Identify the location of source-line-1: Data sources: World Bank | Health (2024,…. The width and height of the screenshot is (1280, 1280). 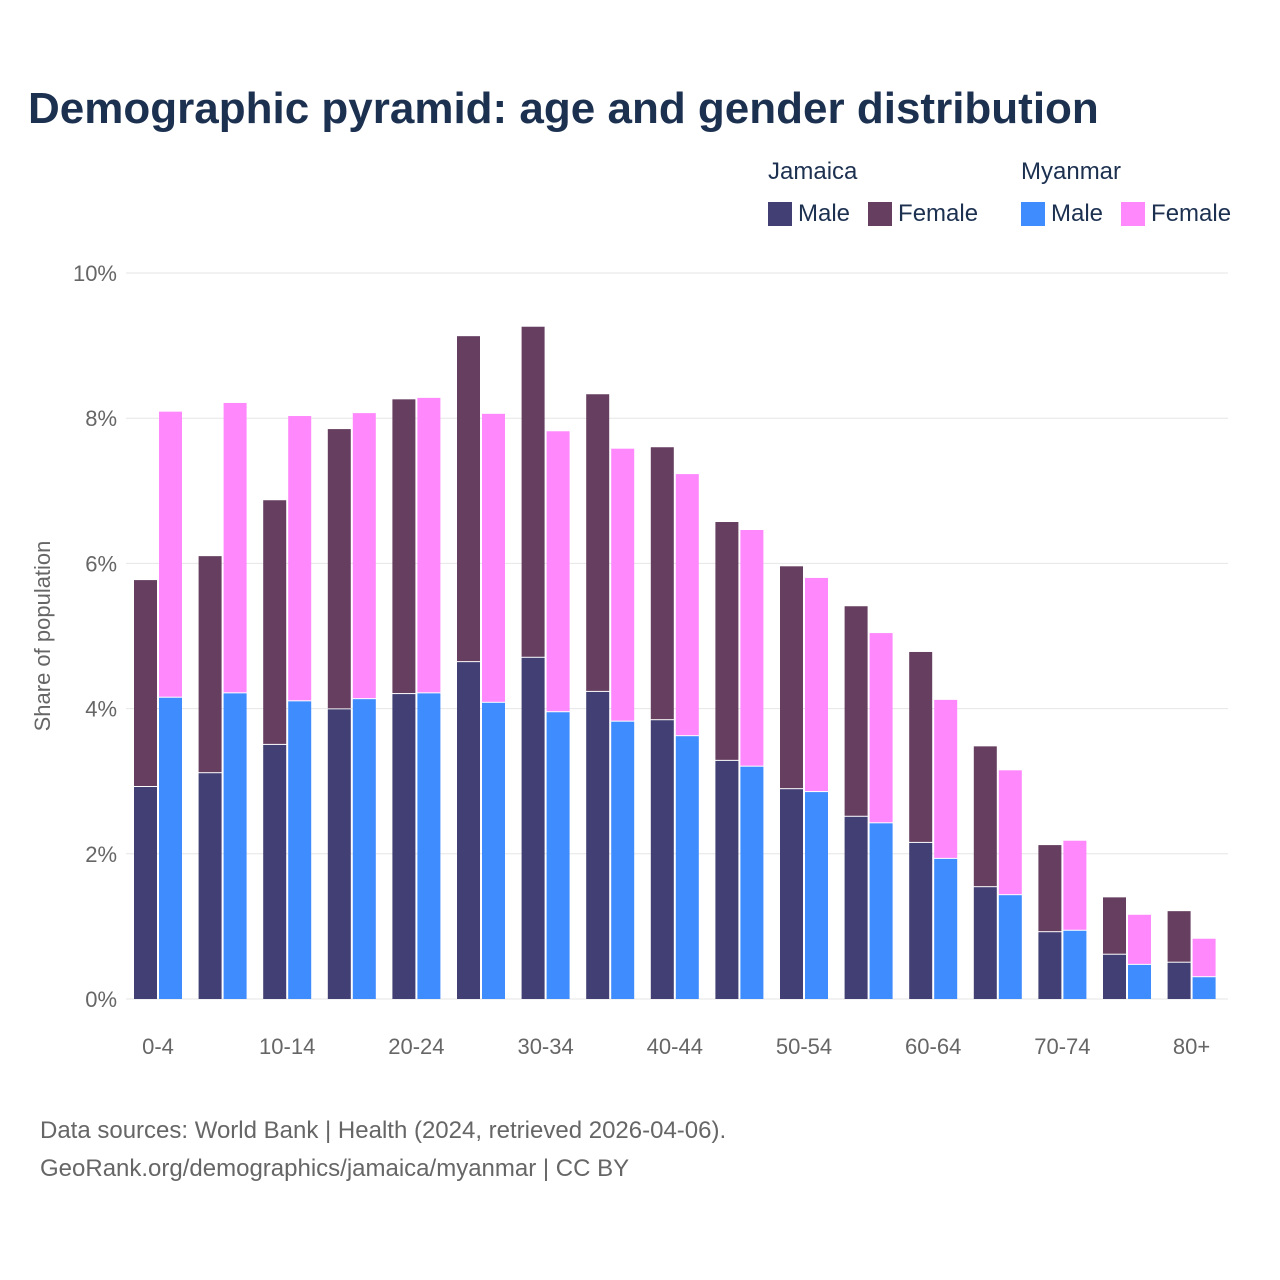
(383, 1130).